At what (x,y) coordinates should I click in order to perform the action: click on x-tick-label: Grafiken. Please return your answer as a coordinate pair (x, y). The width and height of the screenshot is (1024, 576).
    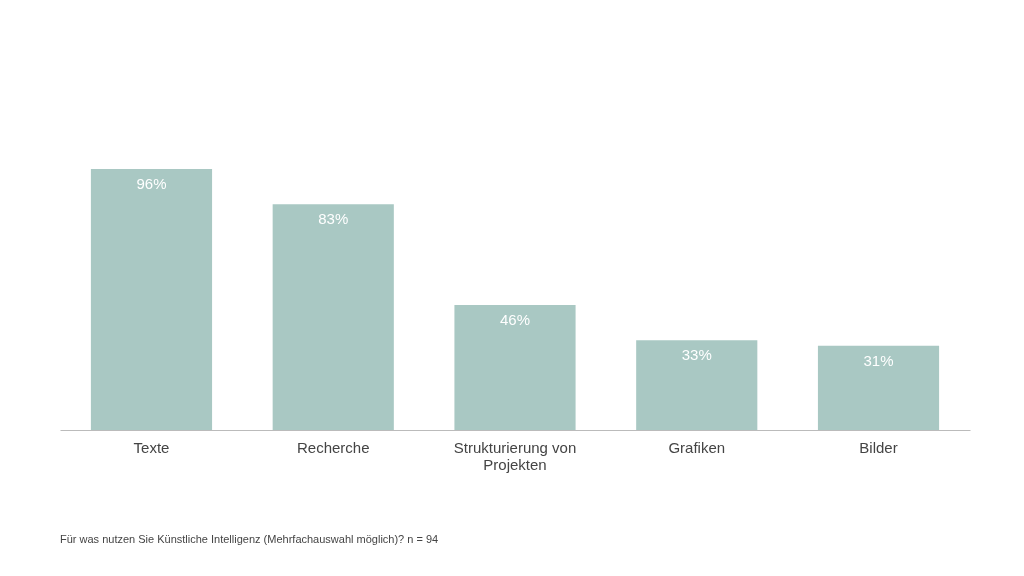
    Looking at the image, I should click on (697, 447).